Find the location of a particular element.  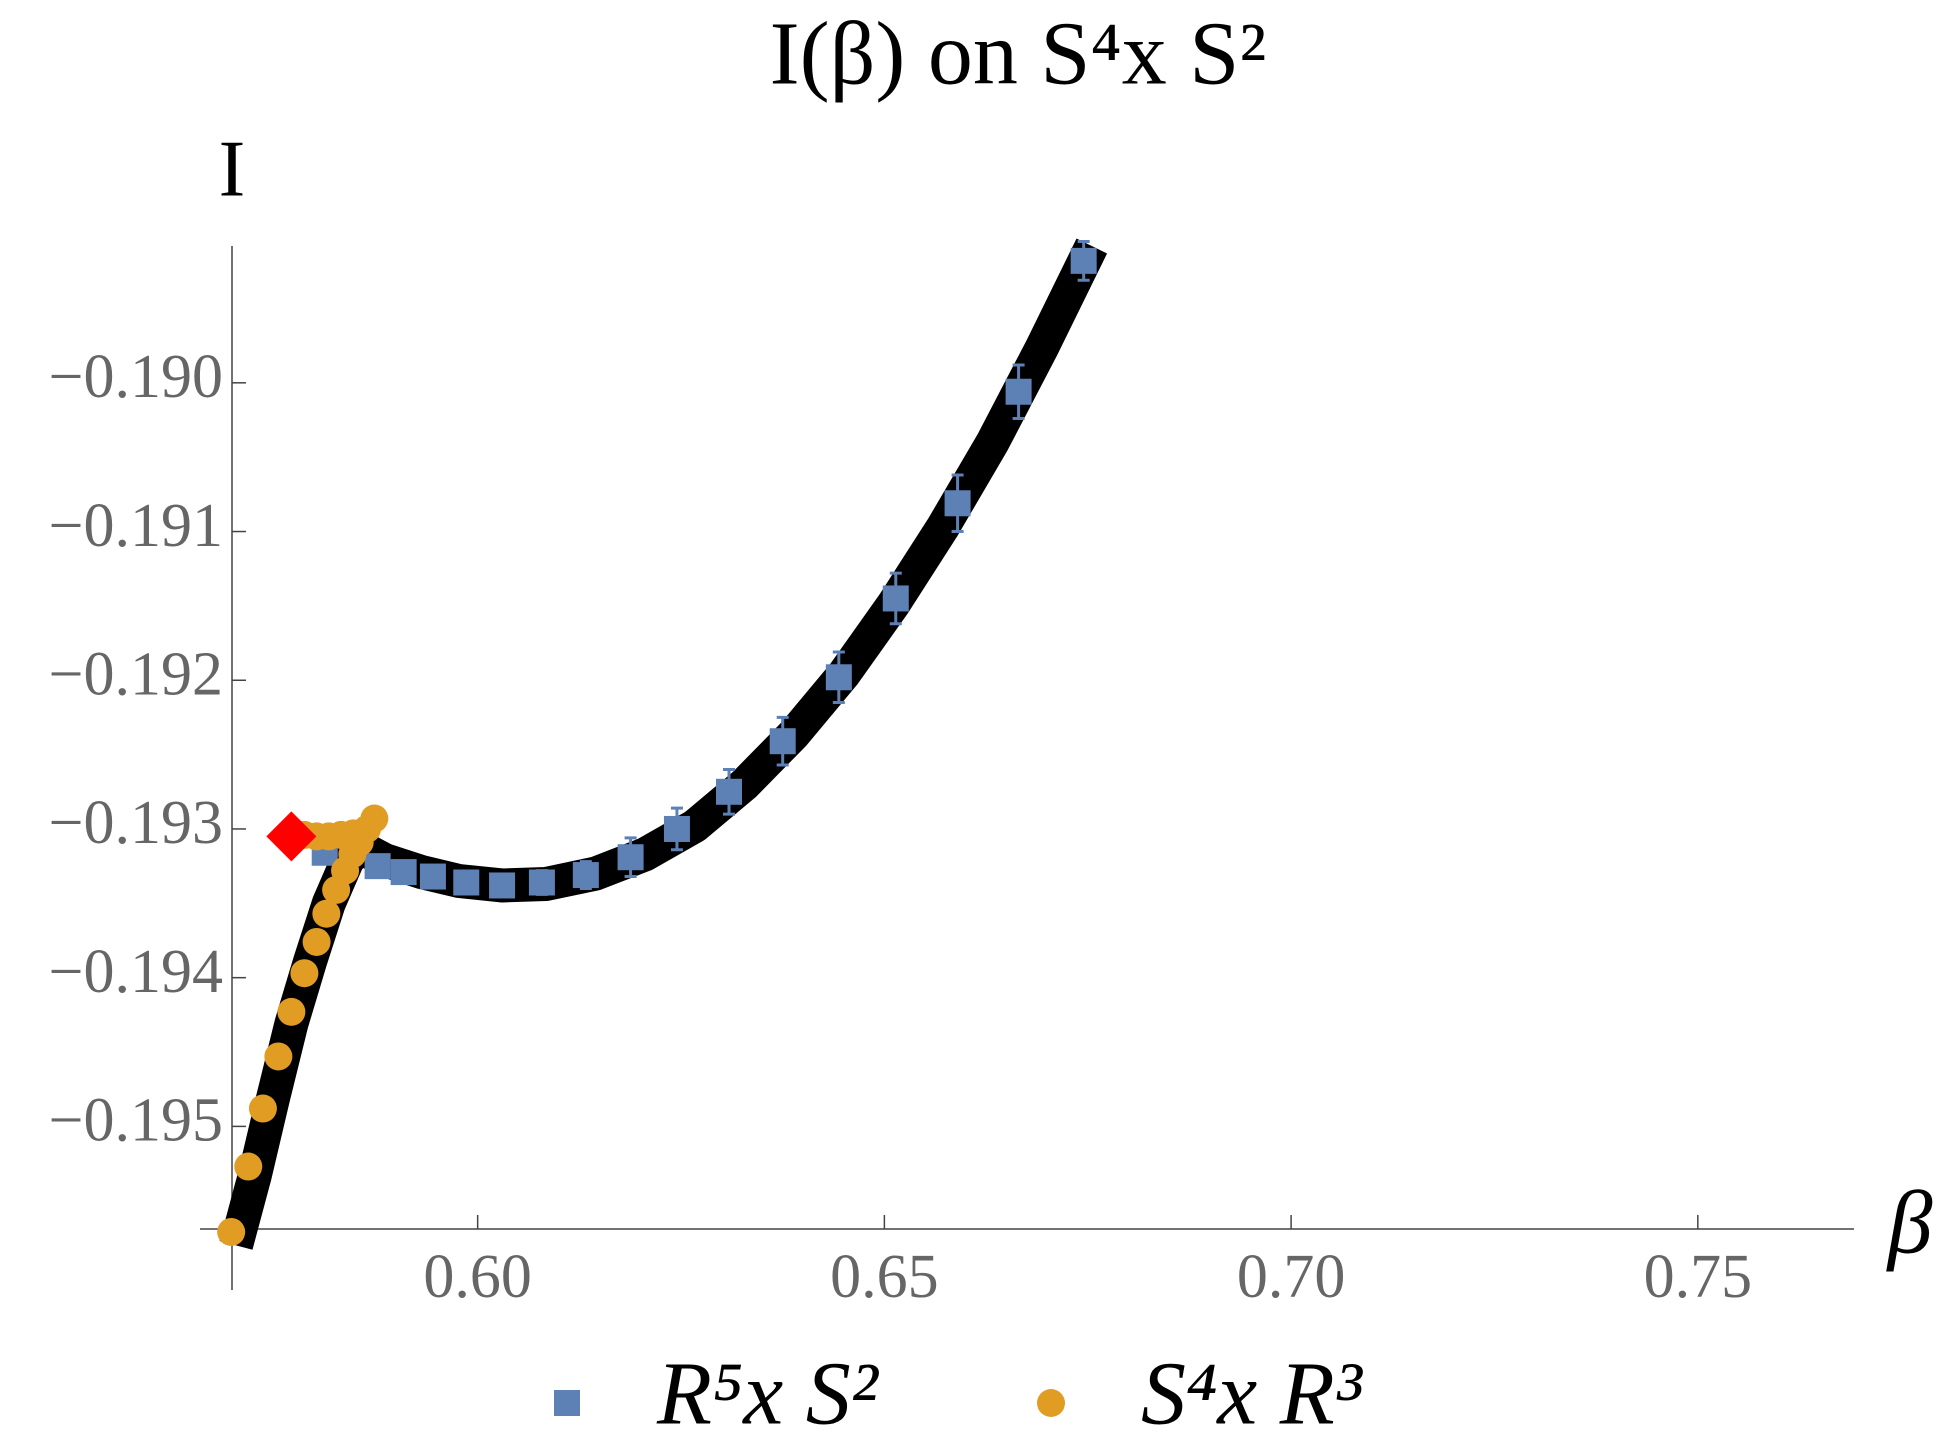

x-tick-label: 0.70 is located at coordinates (1291, 1277).